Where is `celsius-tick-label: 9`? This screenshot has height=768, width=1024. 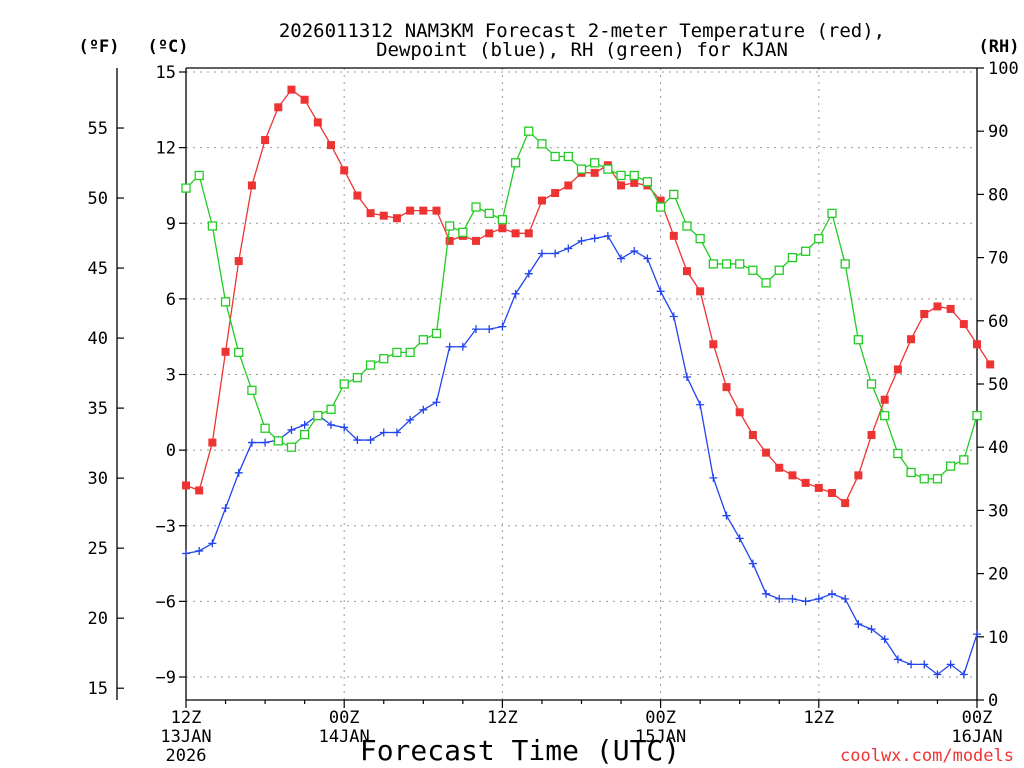
celsius-tick-label: 9 is located at coordinates (171, 224).